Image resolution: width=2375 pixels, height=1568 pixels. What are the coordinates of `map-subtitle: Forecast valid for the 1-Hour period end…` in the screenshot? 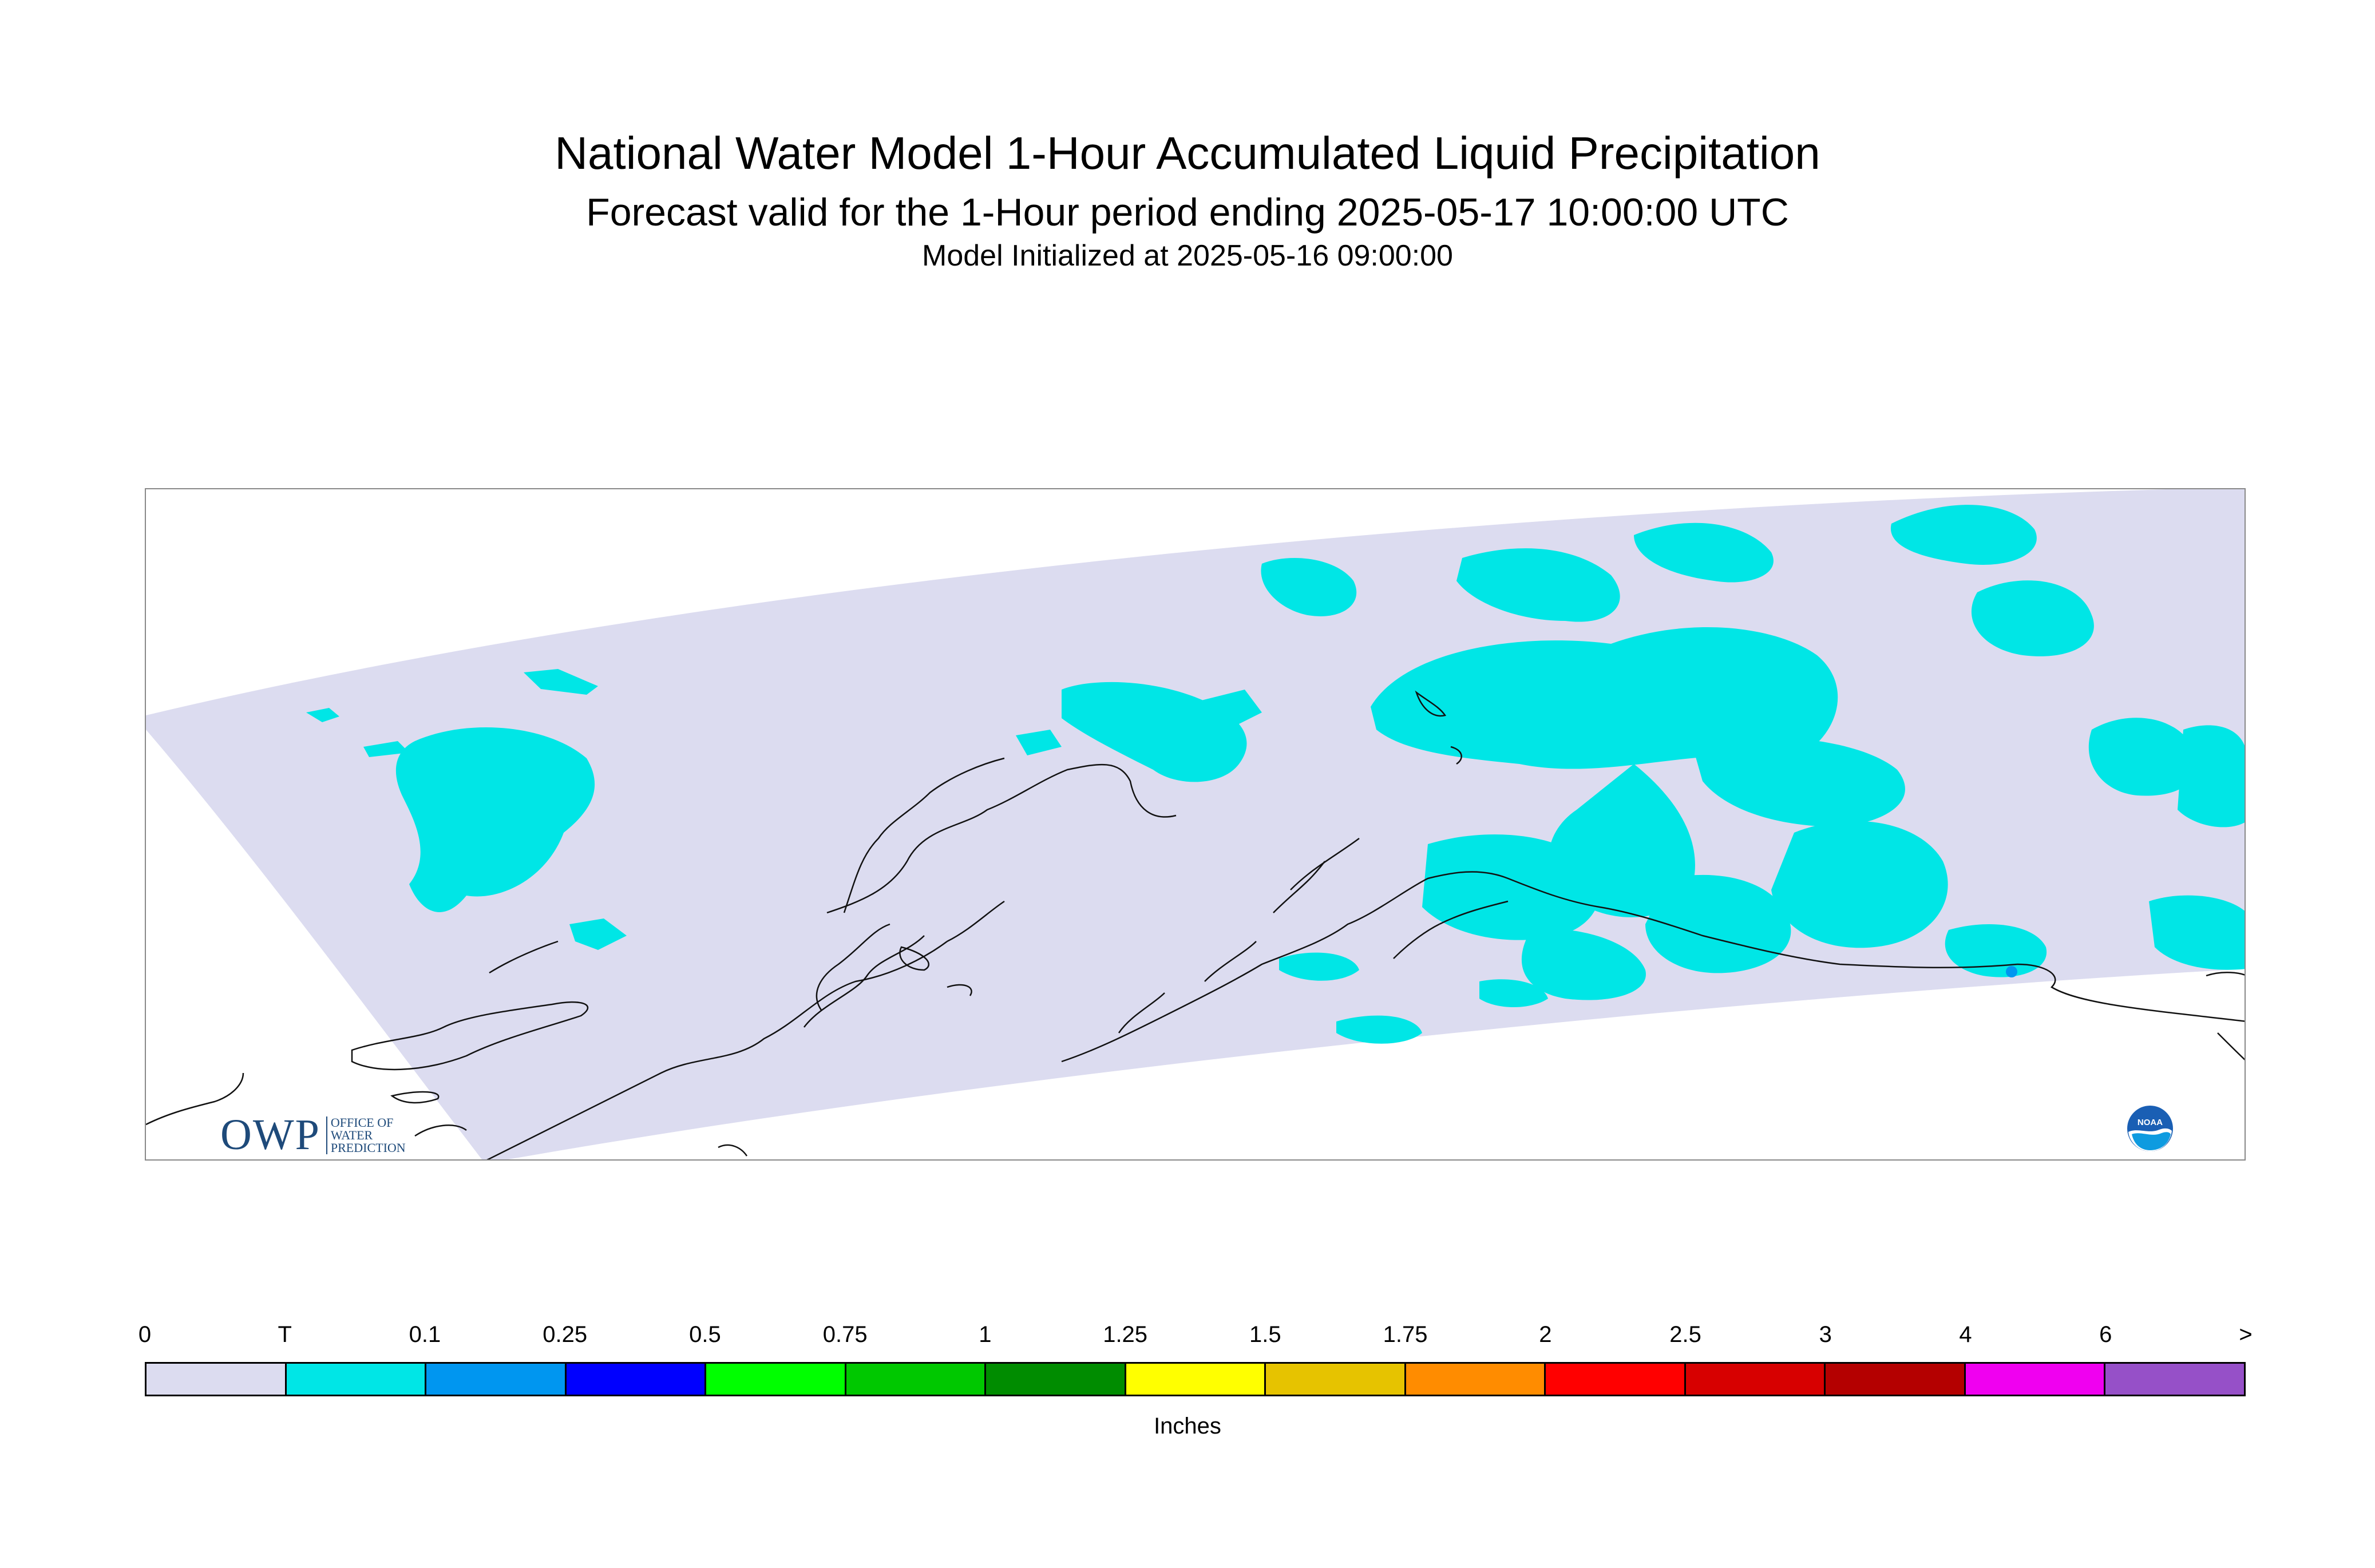 It's located at (1187, 212).